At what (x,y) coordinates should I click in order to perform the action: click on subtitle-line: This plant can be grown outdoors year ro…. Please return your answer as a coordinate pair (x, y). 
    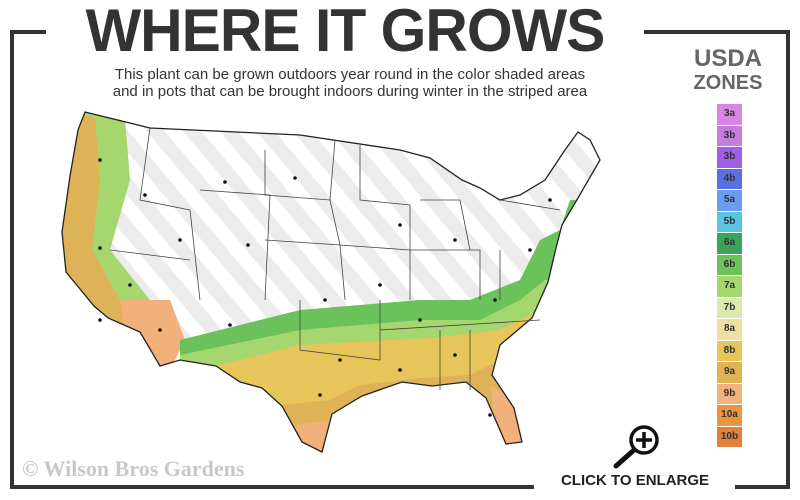
    Looking at the image, I should click on (350, 74).